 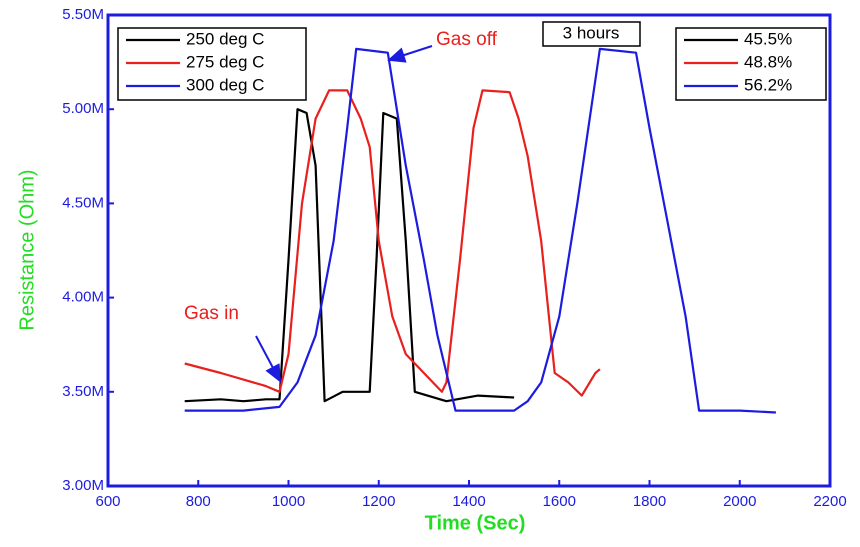 What do you see at coordinates (225, 38) in the screenshot?
I see `legend-label: 250 deg C` at bounding box center [225, 38].